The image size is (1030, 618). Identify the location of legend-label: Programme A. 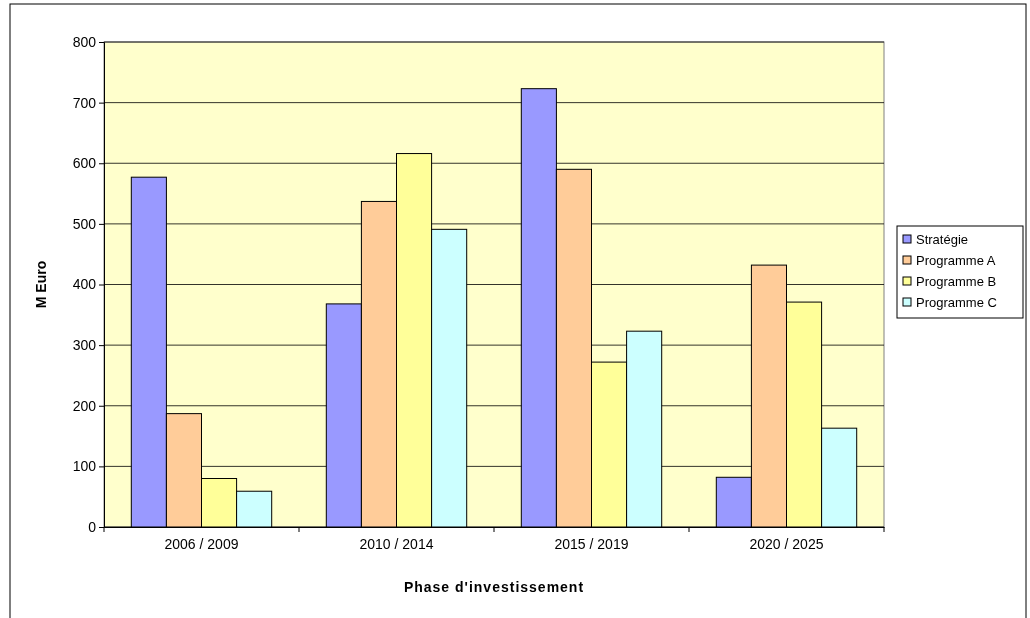
(956, 260).